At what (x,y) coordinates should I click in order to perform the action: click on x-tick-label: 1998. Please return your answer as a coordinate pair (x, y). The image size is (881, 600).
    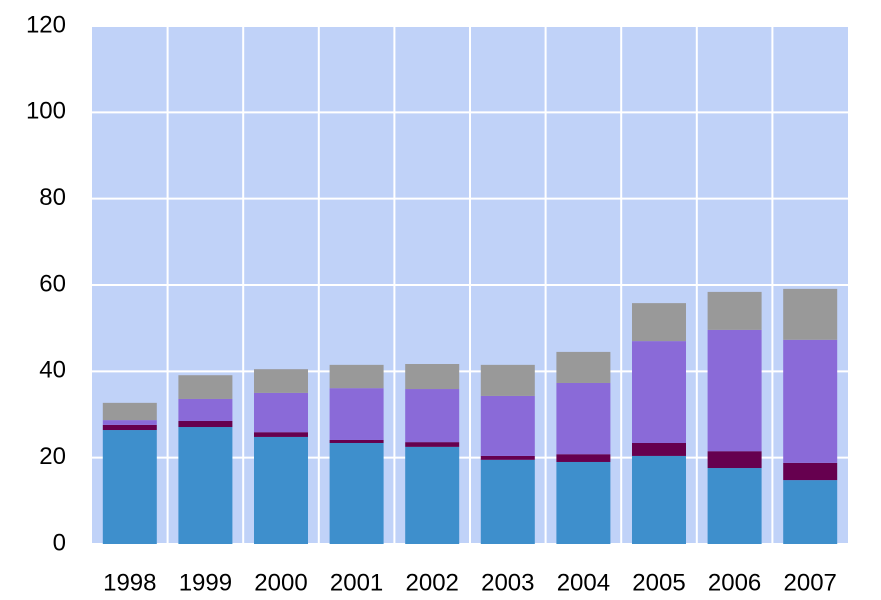
    Looking at the image, I should click on (129, 582).